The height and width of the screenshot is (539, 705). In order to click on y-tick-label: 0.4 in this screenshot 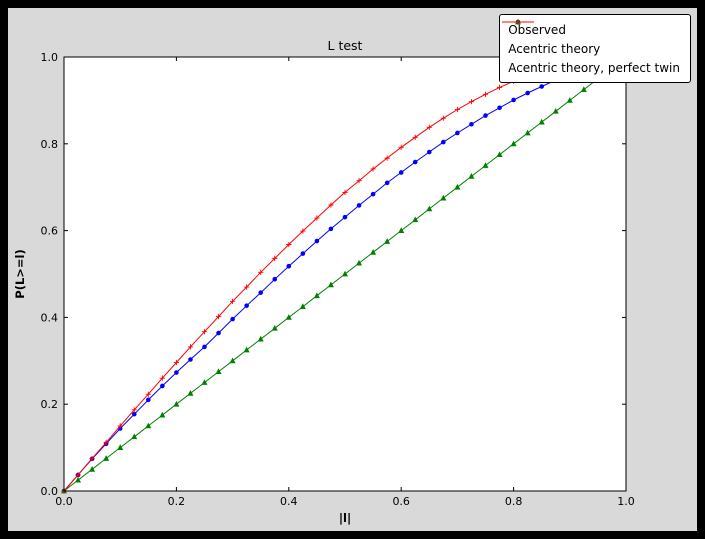, I will do `click(50, 317)`.